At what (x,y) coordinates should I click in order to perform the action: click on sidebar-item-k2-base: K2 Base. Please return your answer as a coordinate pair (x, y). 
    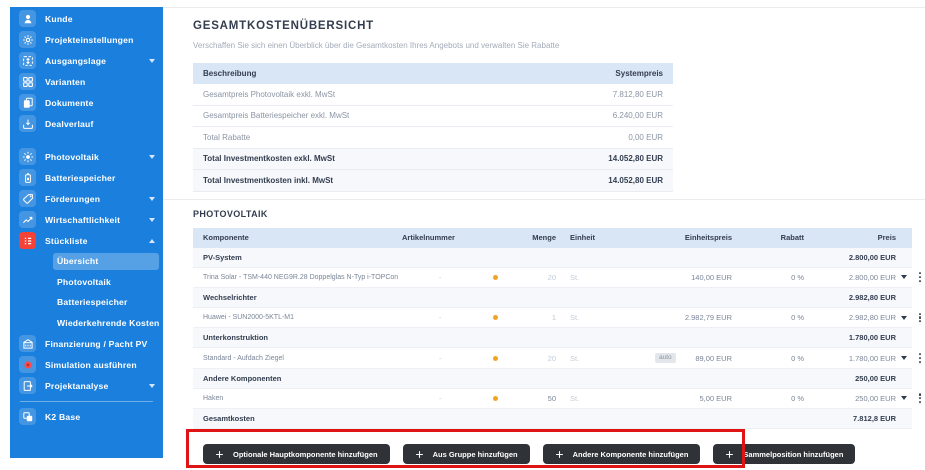
    Looking at the image, I should click on (86, 416).